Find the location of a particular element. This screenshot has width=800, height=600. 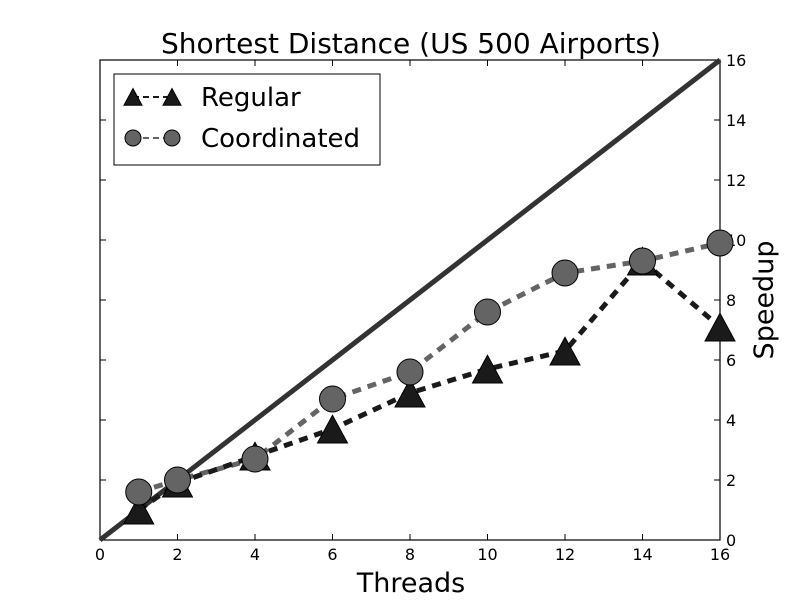

y-tick-label: 2 is located at coordinates (731, 480).